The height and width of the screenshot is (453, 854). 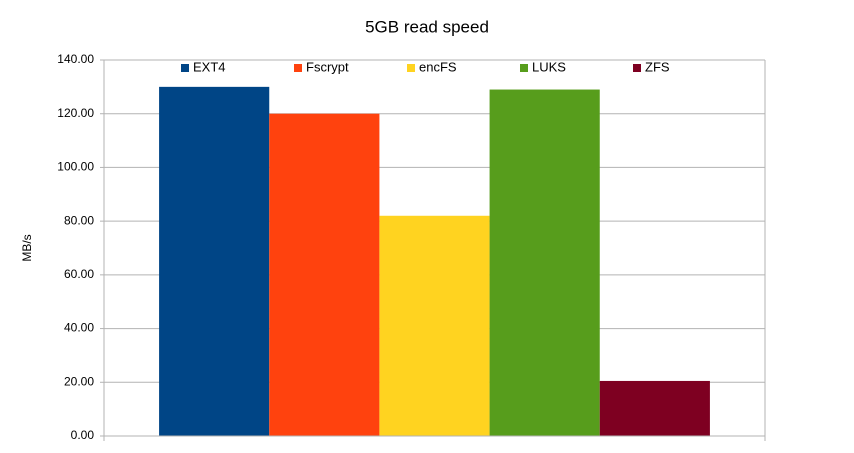 I want to click on legend-label: LUKS, so click(x=549, y=66).